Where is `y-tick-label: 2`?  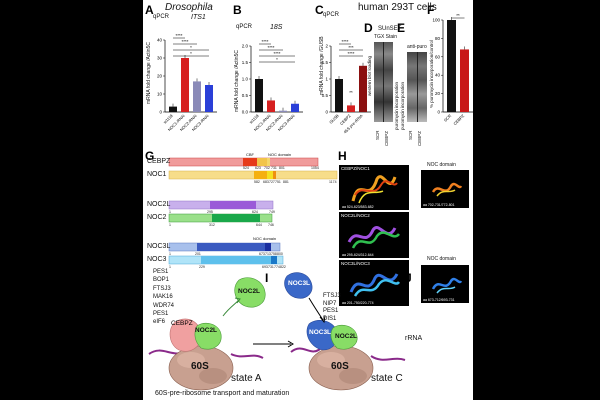 y-tick-label: 2 is located at coordinates (326, 46).